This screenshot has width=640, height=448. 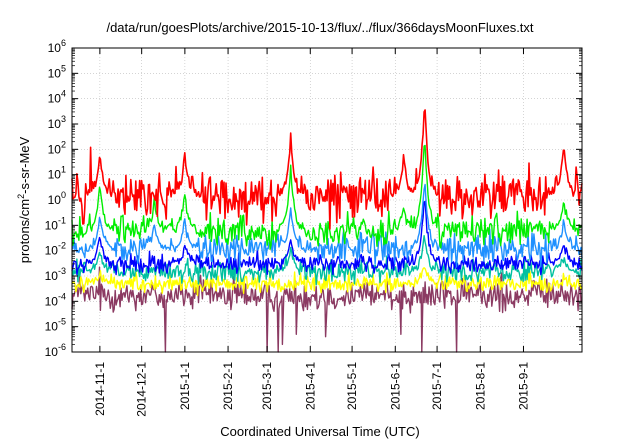 I want to click on y-tick-label: 10⁴, so click(x=57, y=97).